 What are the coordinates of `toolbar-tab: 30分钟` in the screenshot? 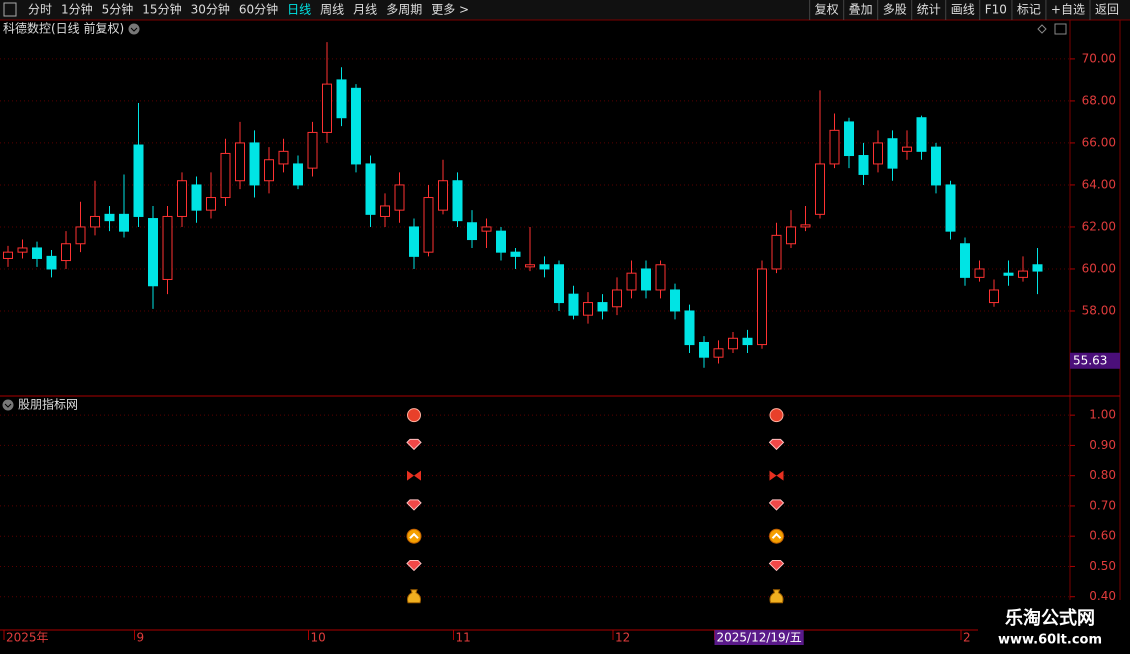 It's located at (210, 9).